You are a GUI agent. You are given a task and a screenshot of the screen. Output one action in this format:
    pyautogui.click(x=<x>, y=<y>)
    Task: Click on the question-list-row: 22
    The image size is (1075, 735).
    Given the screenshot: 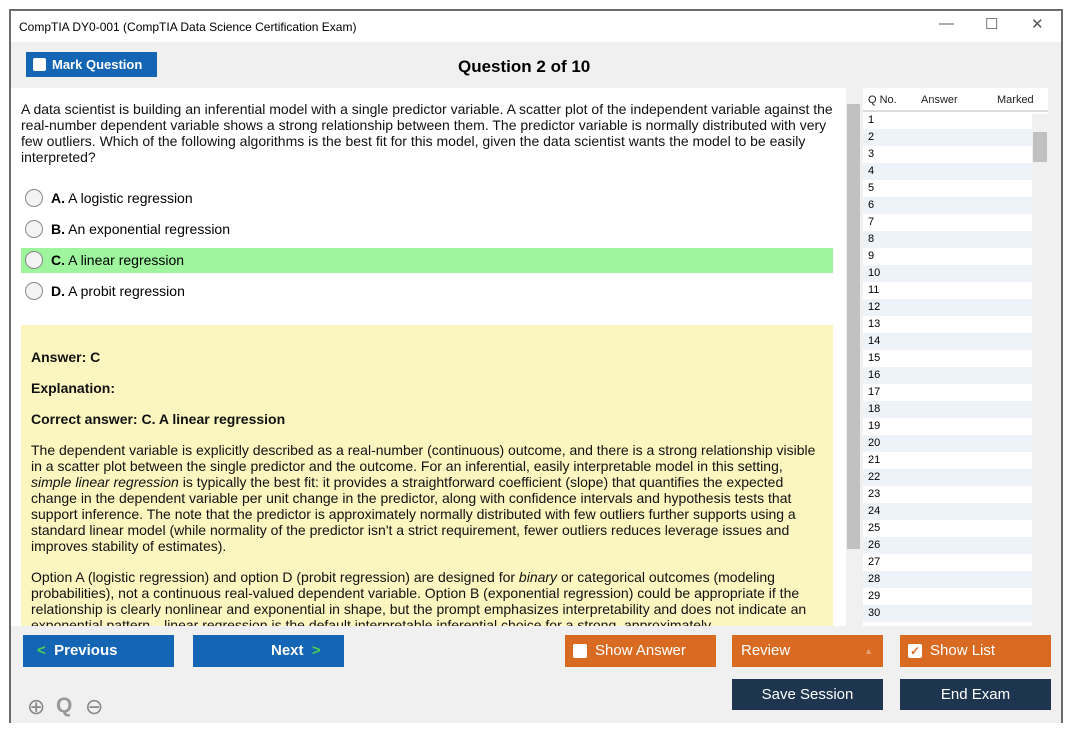 What is the action you would take?
    pyautogui.click(x=952, y=477)
    